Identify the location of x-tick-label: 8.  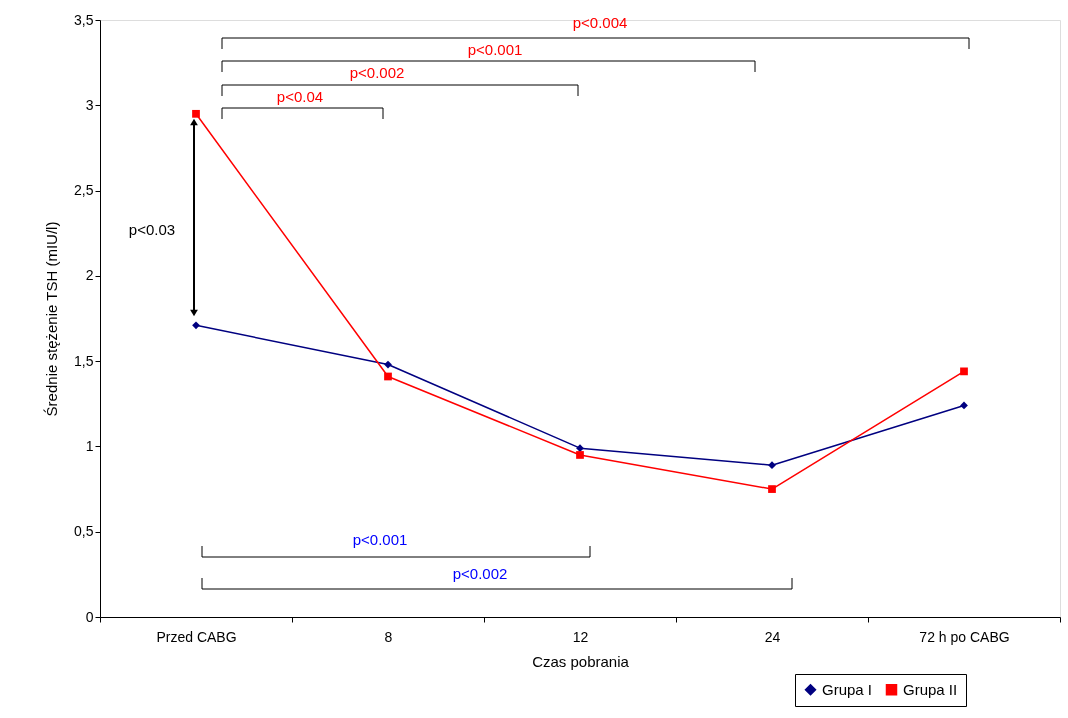
(388, 636).